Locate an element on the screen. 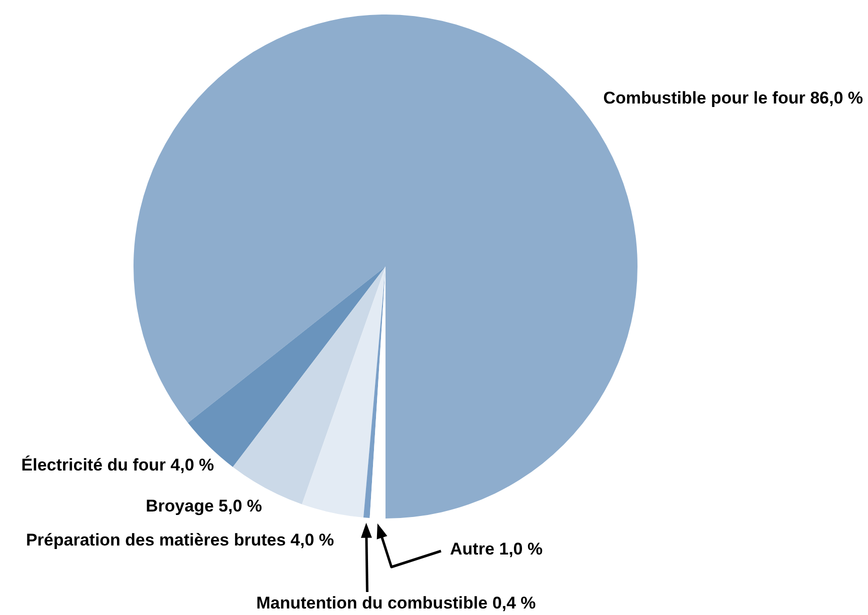 The width and height of the screenshot is (868, 615). slice-label: Préparation des matières brutes 4,0 % is located at coordinates (180, 540).